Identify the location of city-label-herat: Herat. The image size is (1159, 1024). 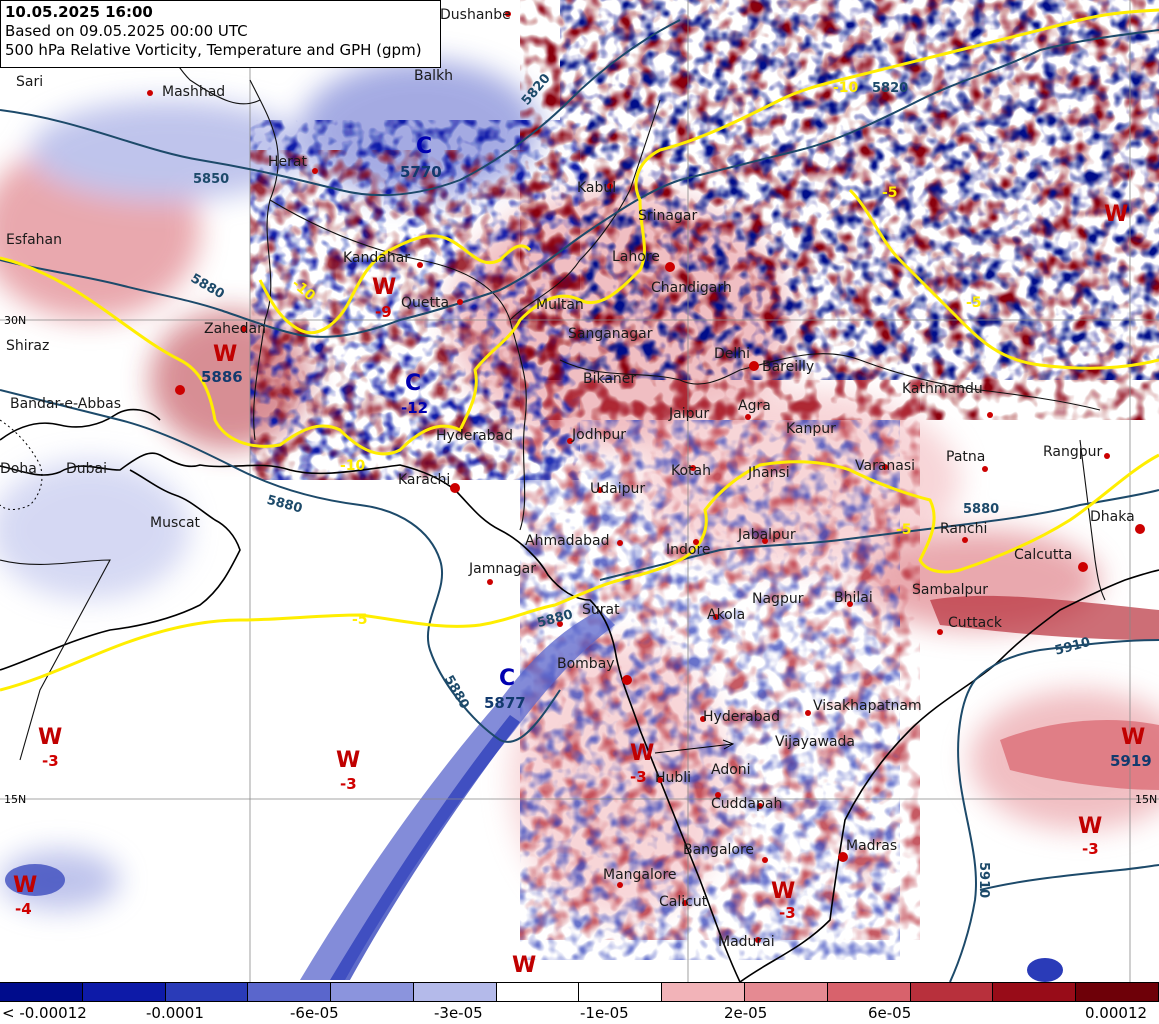
(287, 162).